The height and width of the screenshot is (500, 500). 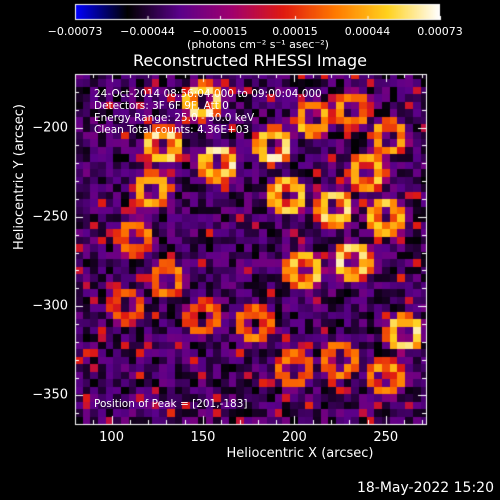 I want to click on colorbar-tick-label: 0.00015, so click(x=295, y=31).